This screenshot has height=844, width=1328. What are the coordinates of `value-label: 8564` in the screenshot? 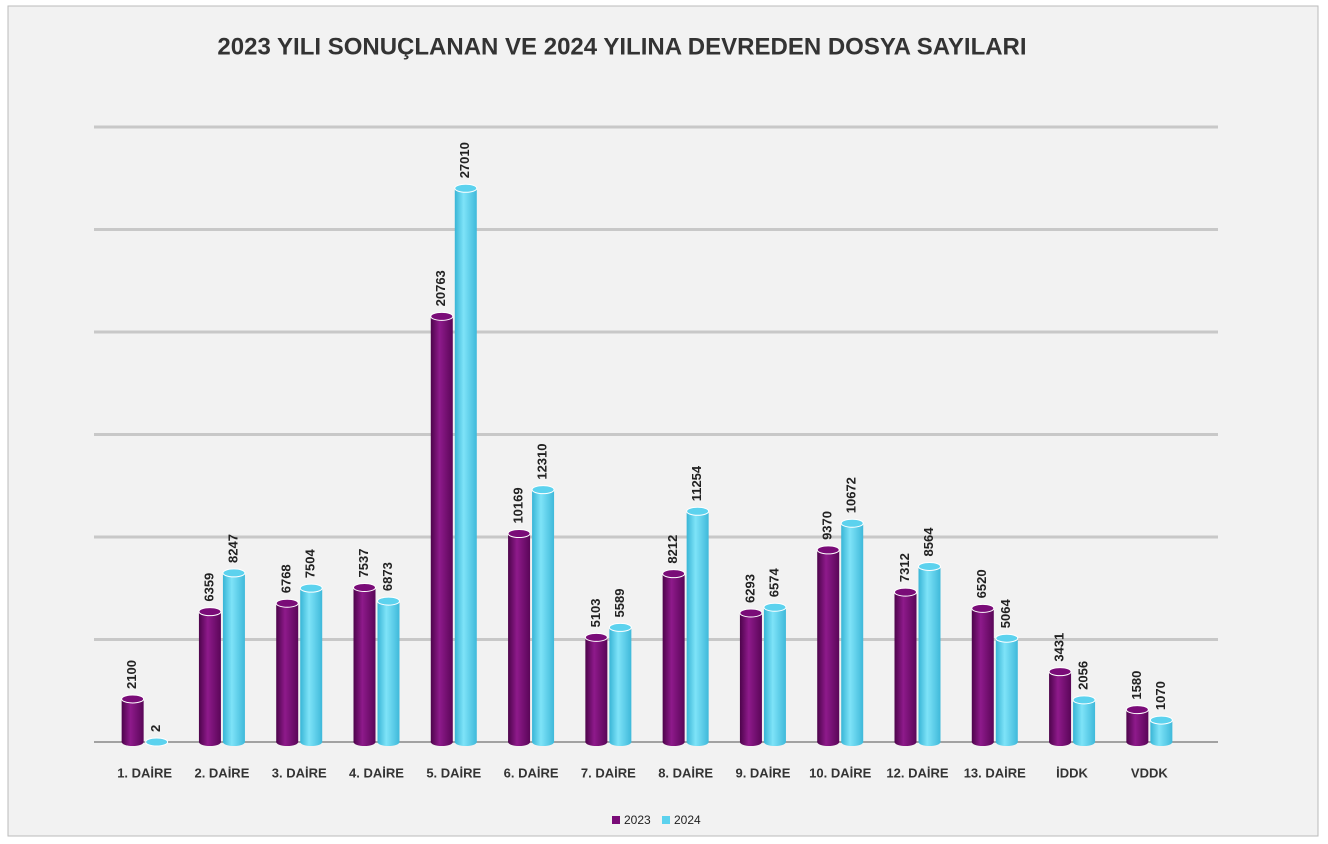 It's located at (928, 542).